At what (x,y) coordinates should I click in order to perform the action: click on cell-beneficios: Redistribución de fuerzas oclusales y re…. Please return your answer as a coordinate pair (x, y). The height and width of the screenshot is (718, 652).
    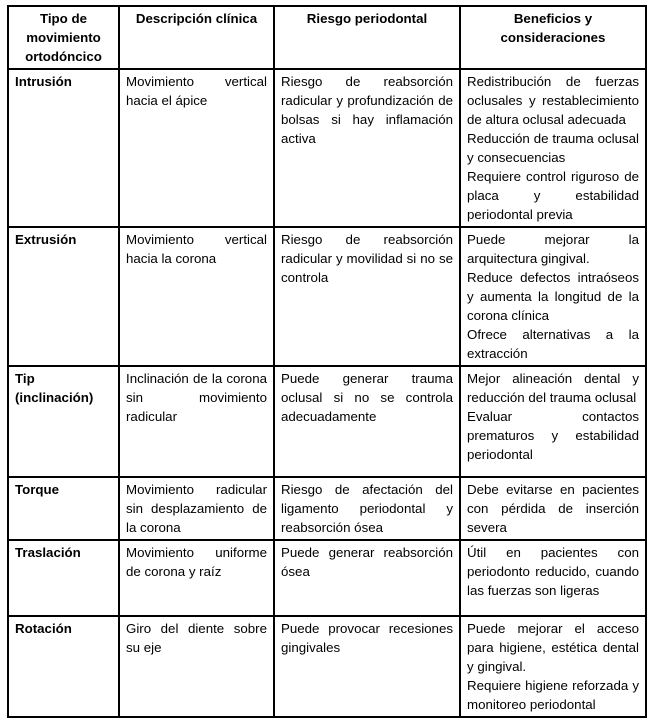
    Looking at the image, I should click on (553, 148).